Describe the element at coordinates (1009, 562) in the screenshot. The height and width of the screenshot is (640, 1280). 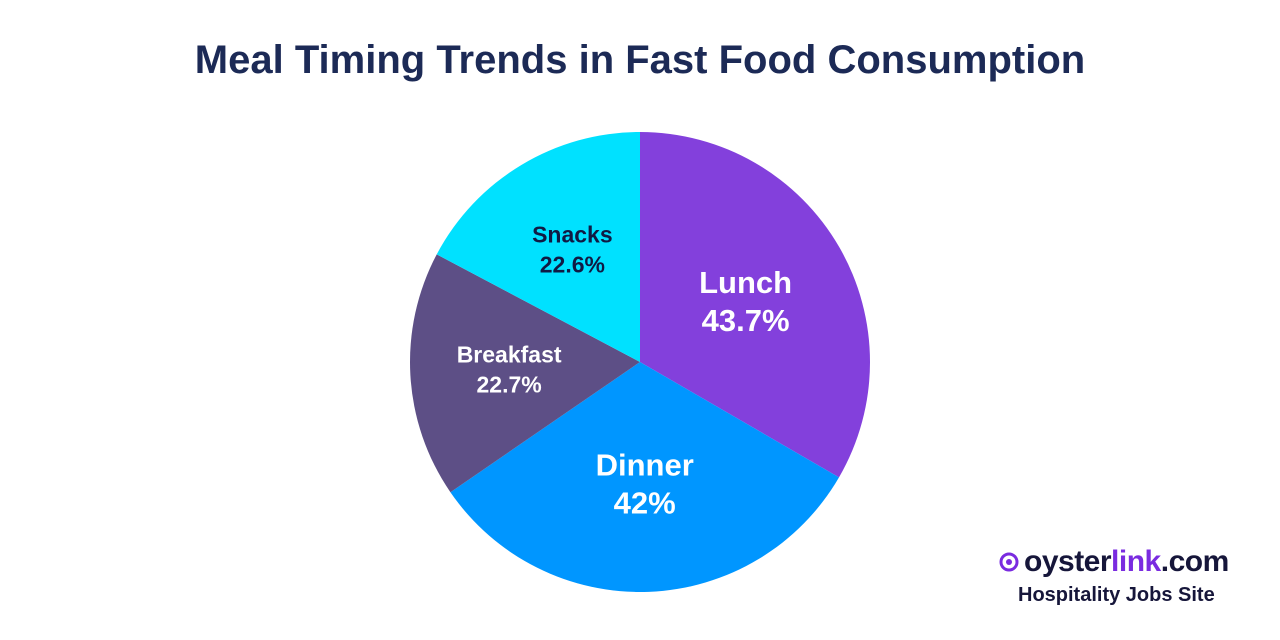
I see `oyster-logo-icon` at that location.